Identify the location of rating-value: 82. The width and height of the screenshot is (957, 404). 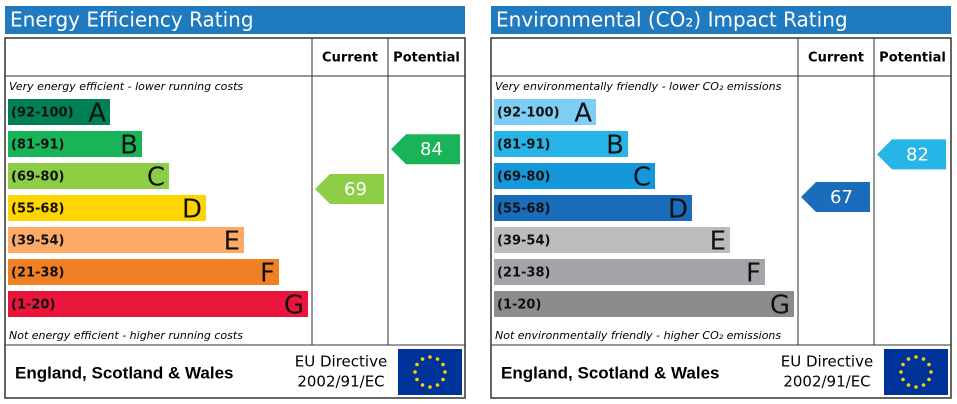
(917, 154).